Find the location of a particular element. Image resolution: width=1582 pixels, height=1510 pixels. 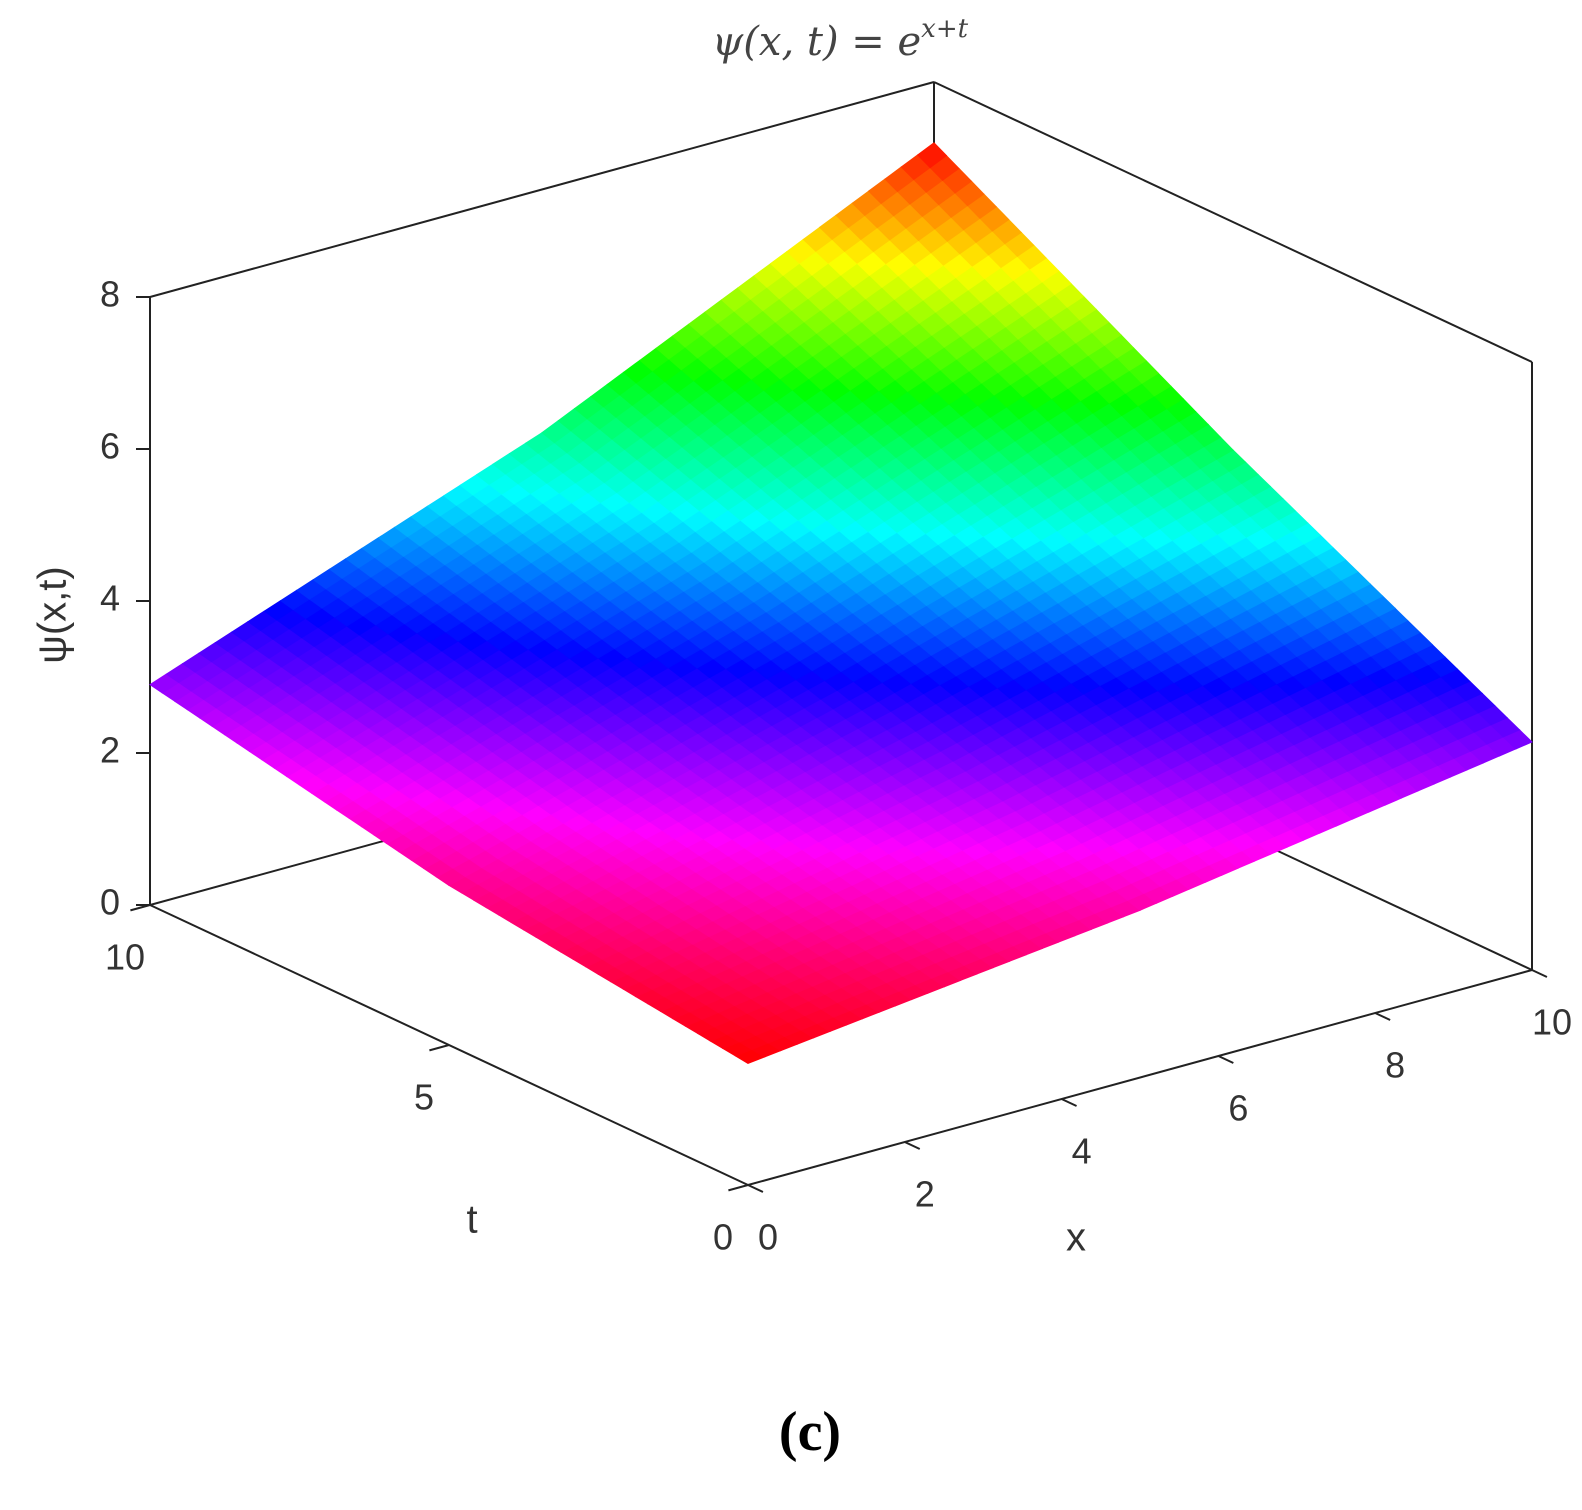

x-tick-label: 8 is located at coordinates (1395, 1065).